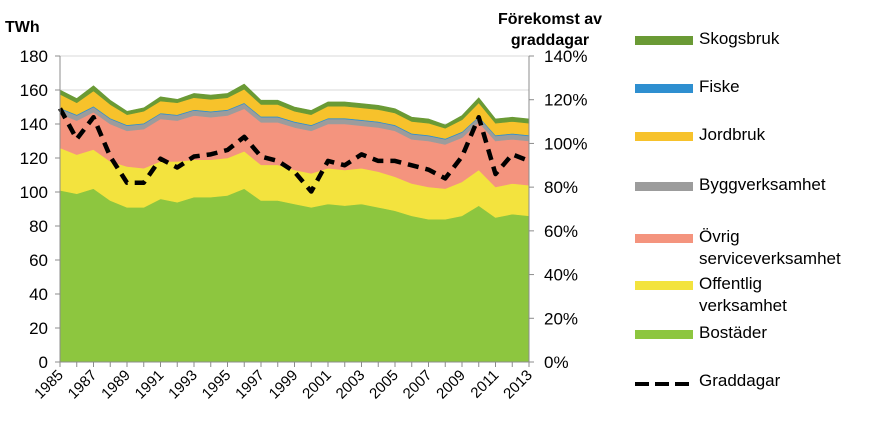 The image size is (879, 433). Describe the element at coordinates (762, 184) in the screenshot. I see `legend-label-byggverksamhet: Byggverksamhet` at that location.